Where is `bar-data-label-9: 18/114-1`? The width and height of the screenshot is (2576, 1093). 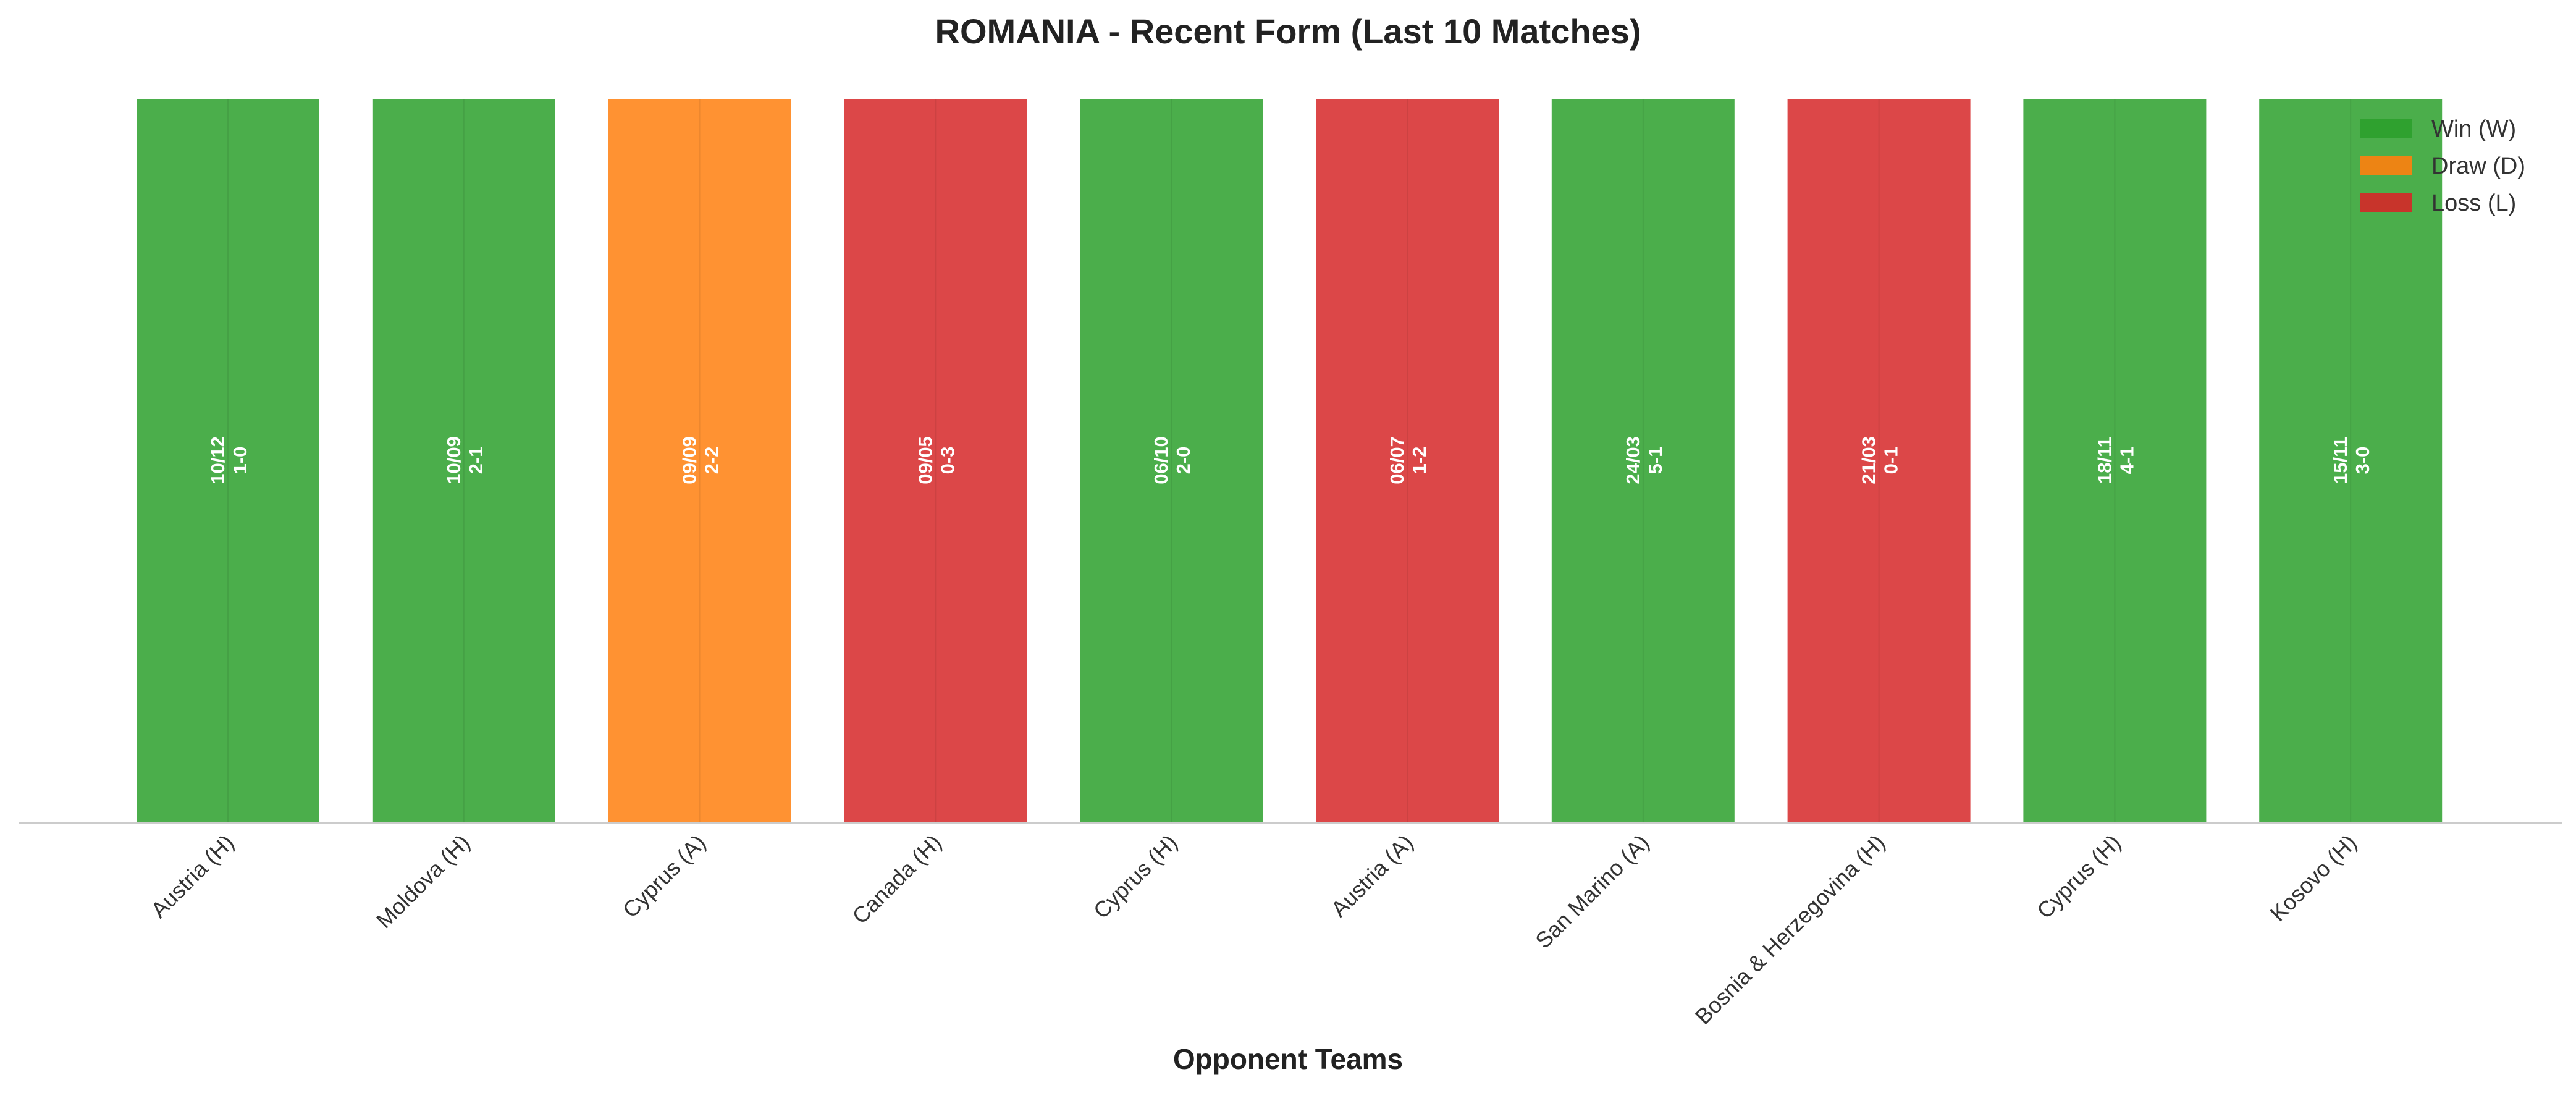 bar-data-label-9: 18/114-1 is located at coordinates (2115, 460).